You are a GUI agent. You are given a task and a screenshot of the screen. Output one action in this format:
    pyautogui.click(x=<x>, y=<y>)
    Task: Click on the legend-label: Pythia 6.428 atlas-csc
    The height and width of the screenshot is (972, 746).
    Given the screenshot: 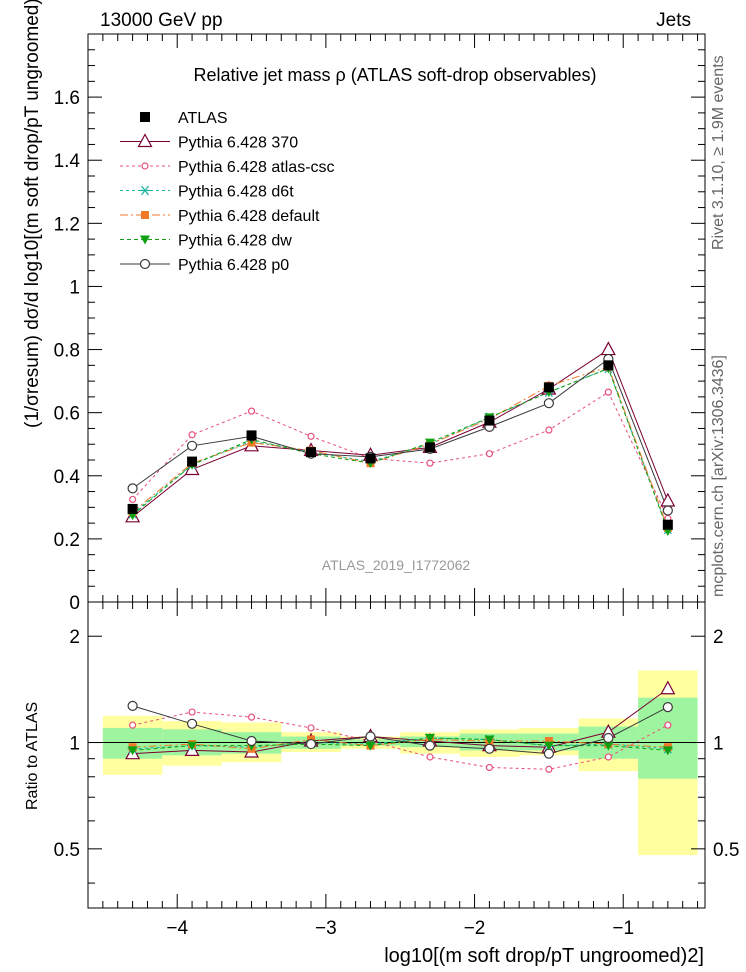 What is the action you would take?
    pyautogui.click(x=256, y=167)
    